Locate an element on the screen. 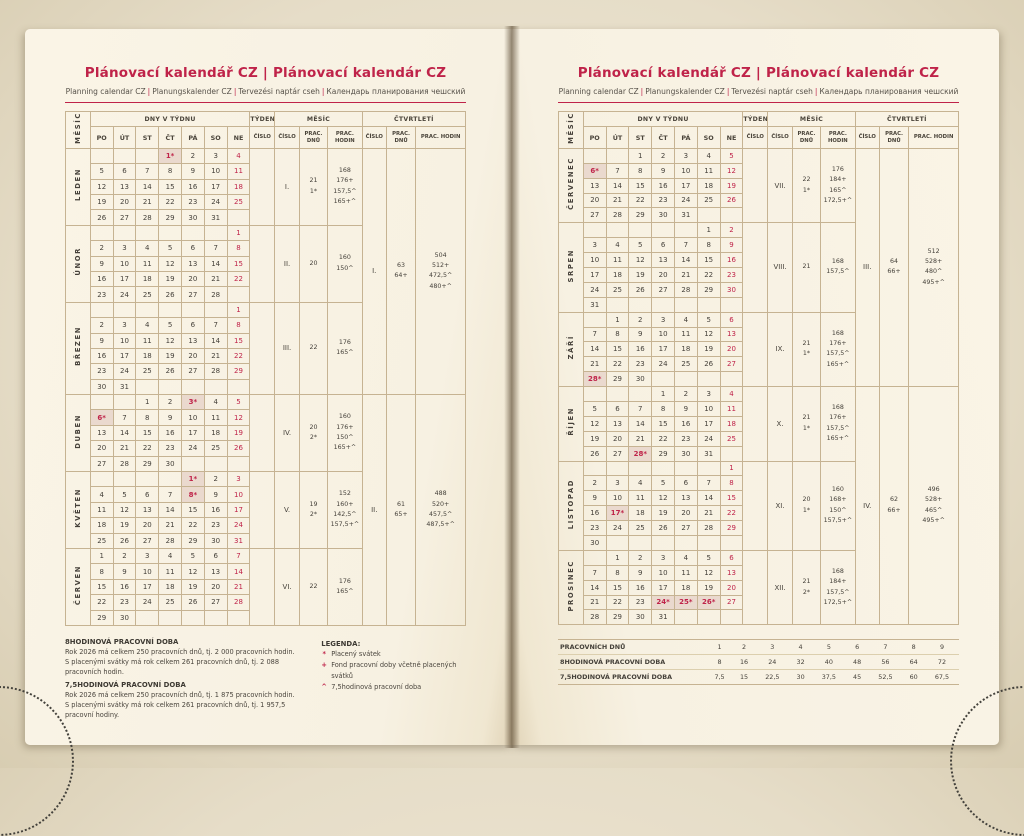 The width and height of the screenshot is (1024, 836). day-cell: 30 is located at coordinates (124, 617).